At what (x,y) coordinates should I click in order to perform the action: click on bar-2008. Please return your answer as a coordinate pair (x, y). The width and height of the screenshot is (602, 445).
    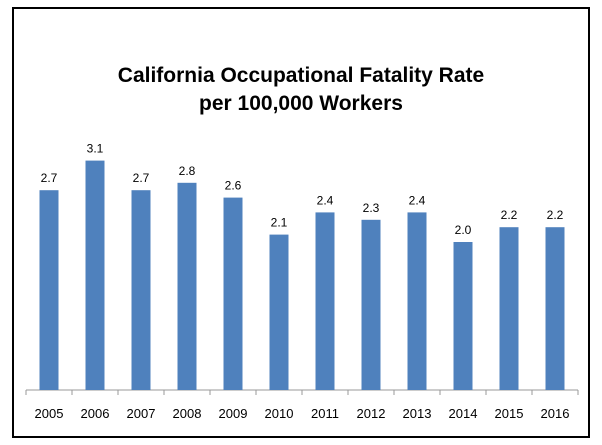
    Looking at the image, I should click on (187, 286).